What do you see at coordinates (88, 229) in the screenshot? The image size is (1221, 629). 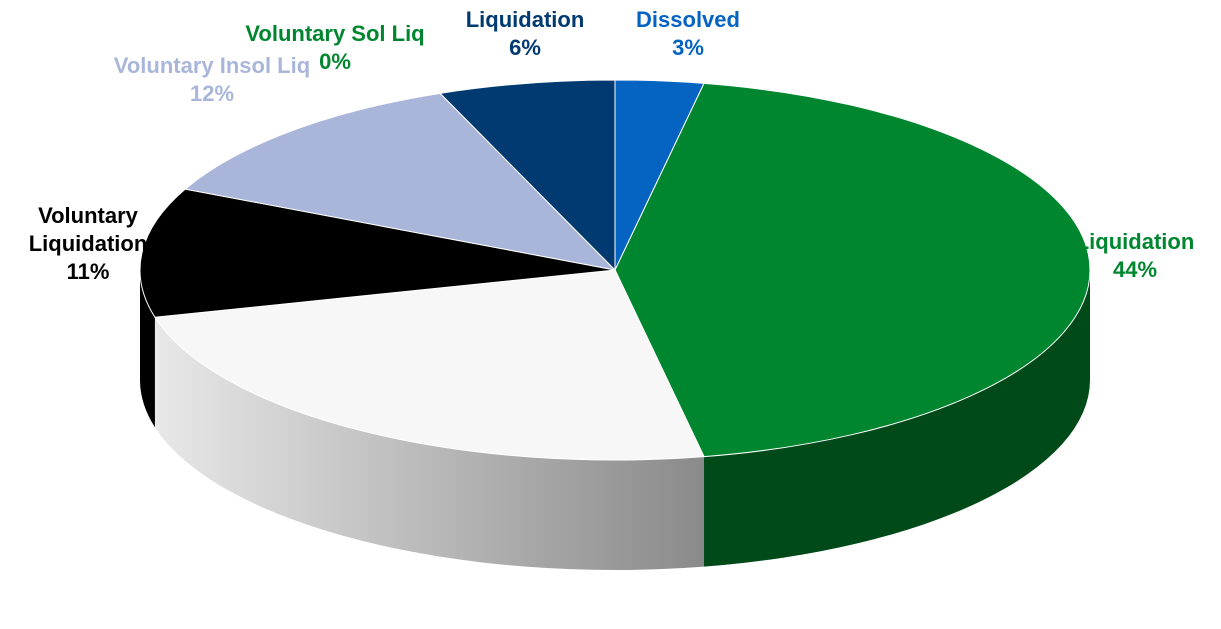 I see `category-label: Voluntary Liquidation` at bounding box center [88, 229].